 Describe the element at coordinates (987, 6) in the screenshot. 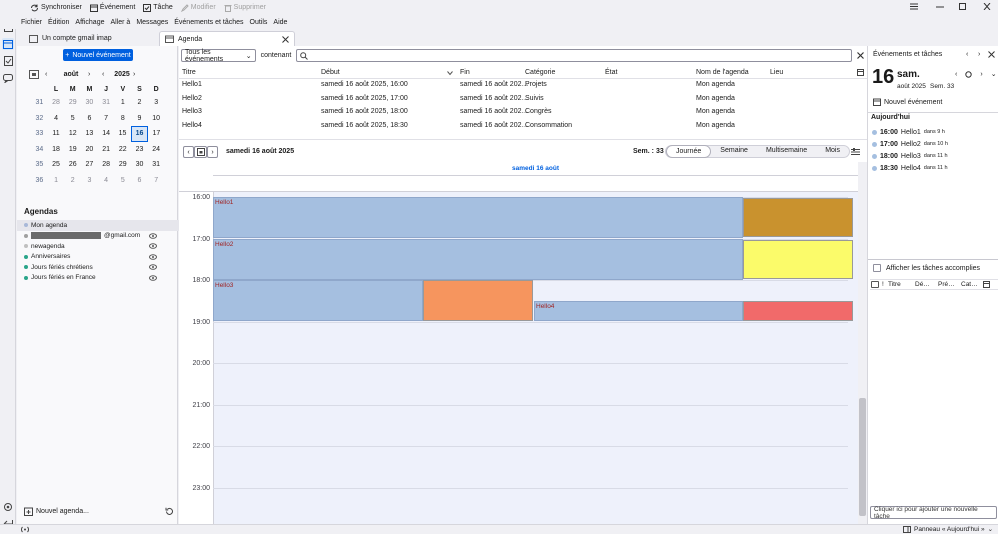

I see `close-window-icon` at that location.